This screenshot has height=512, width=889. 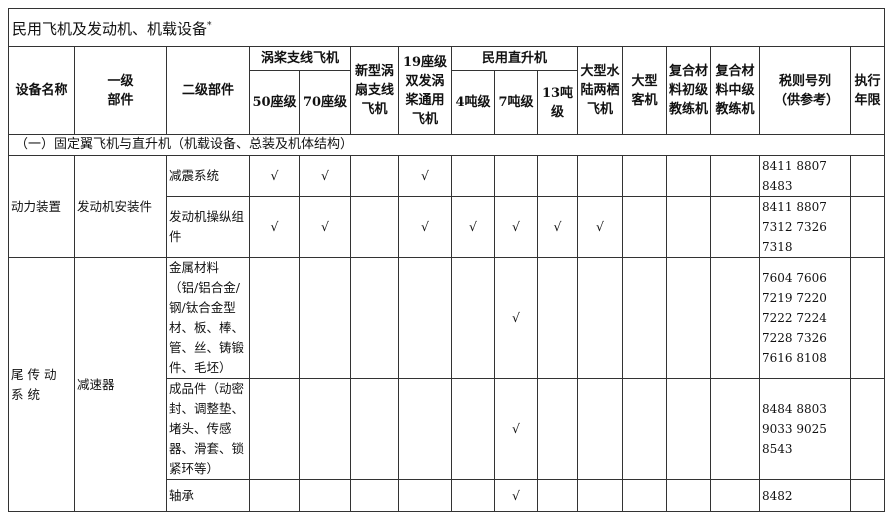 I want to click on header-seat50: 50座级, so click(x=274, y=102).